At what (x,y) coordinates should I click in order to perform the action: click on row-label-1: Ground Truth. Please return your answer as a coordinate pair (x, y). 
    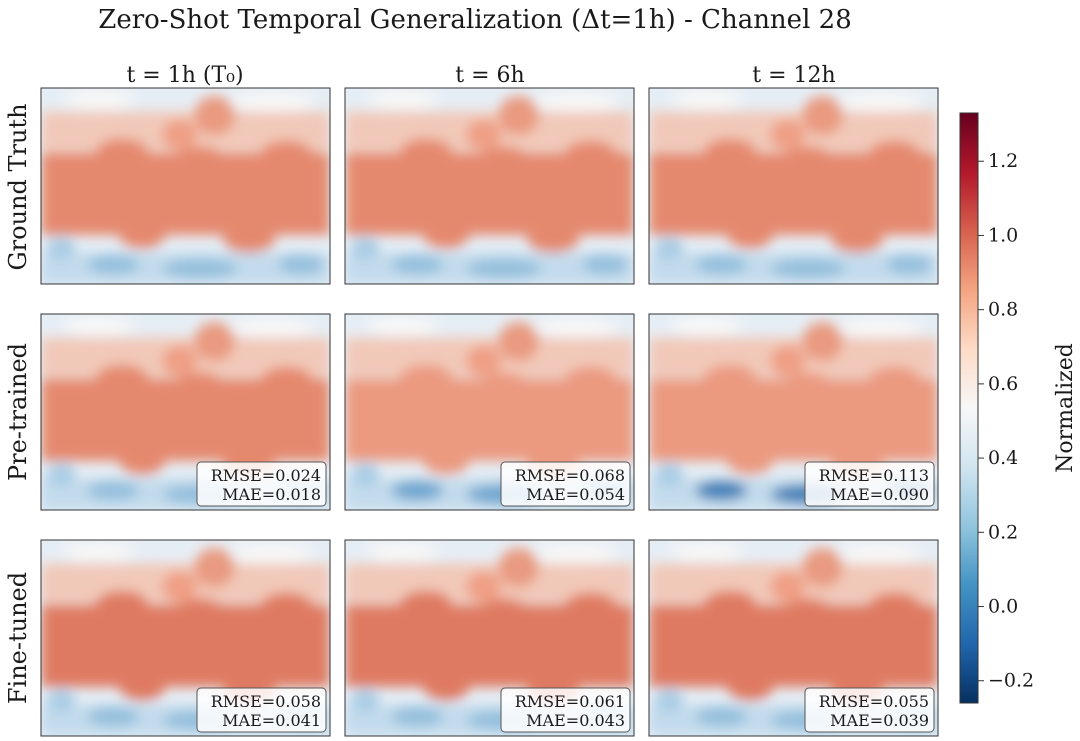
    Looking at the image, I should click on (18, 186).